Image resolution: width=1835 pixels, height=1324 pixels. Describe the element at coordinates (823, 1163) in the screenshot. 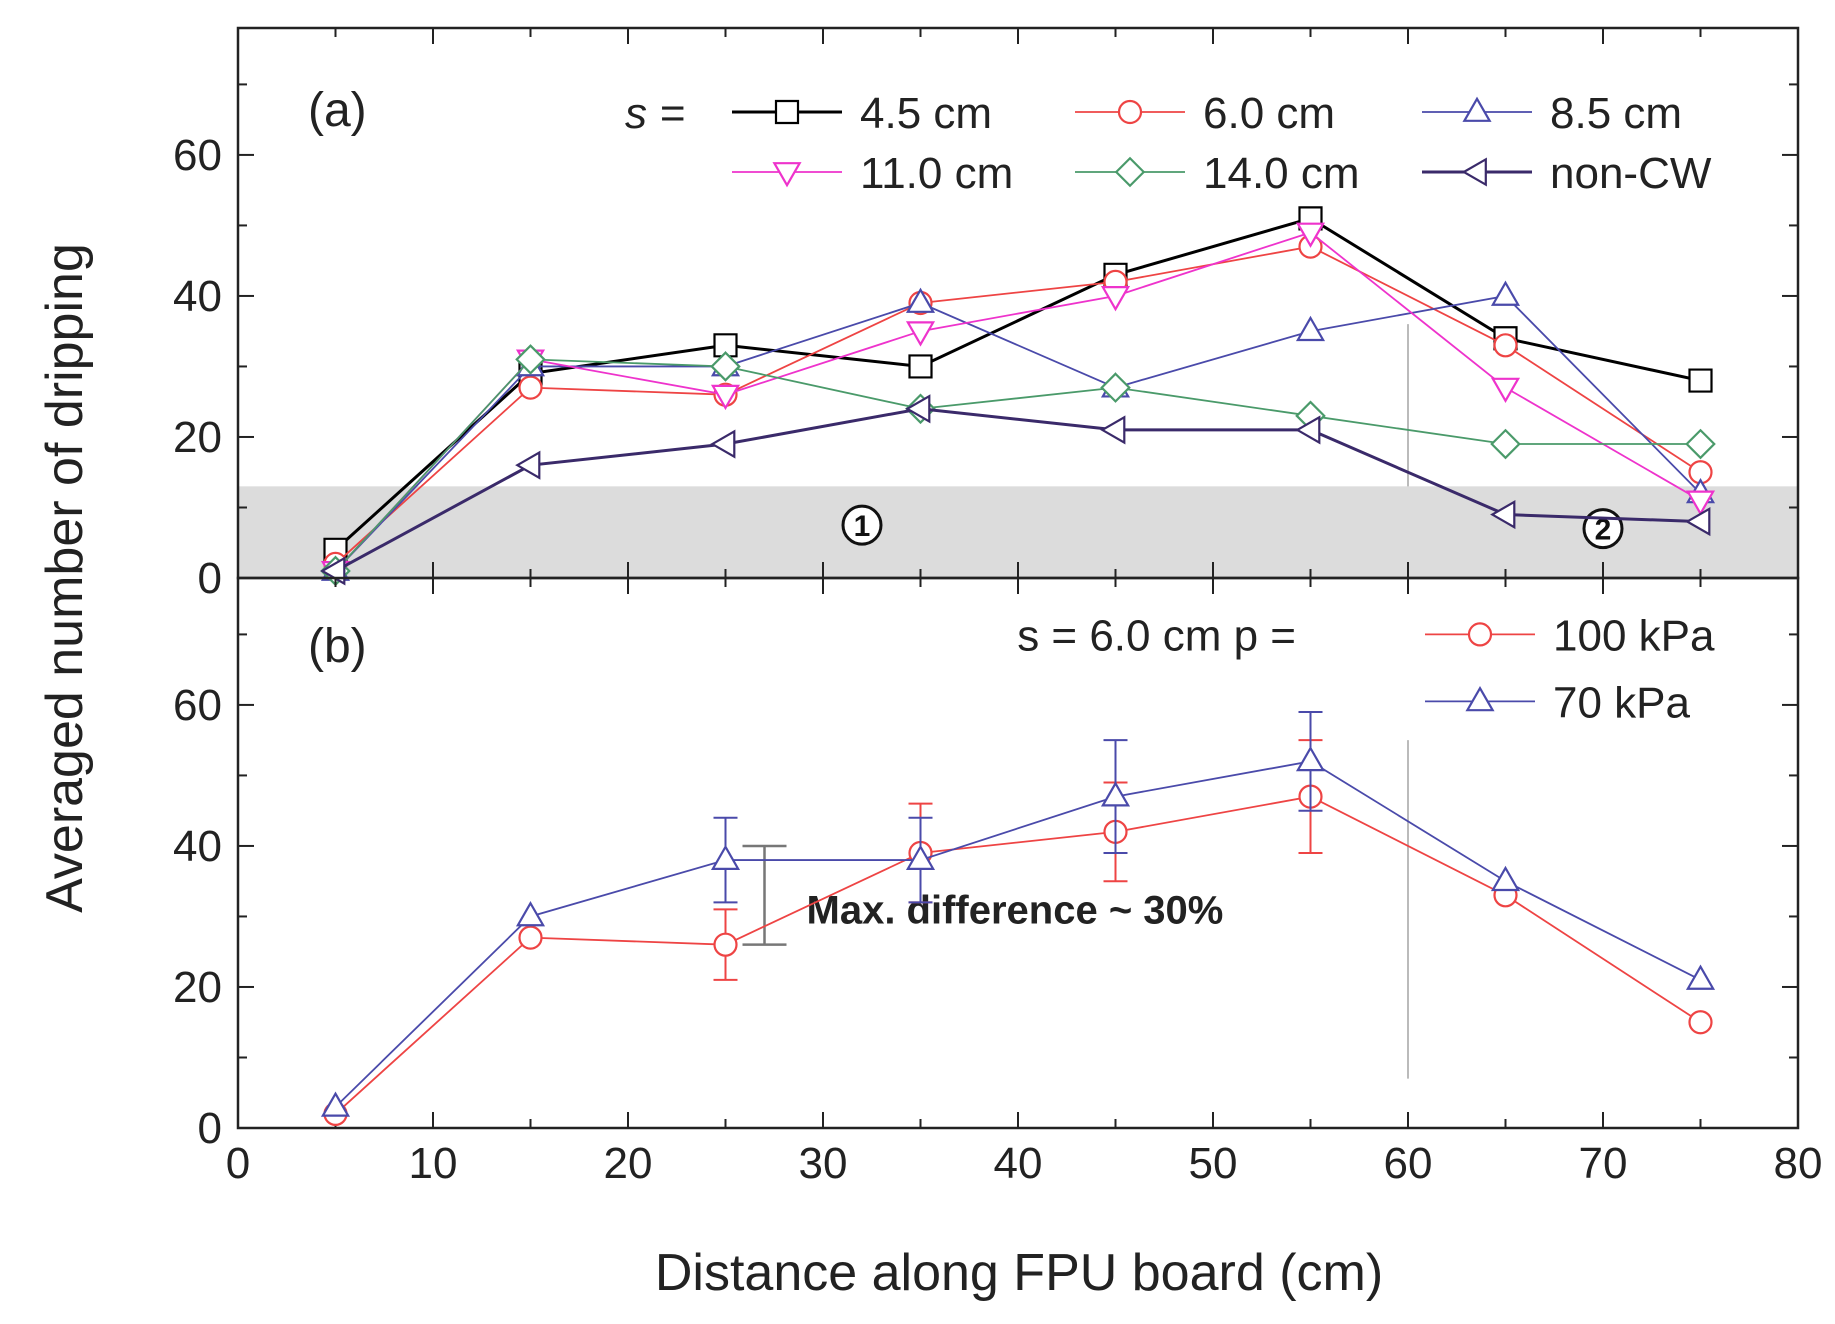

I see `x-tick-label: 30` at that location.